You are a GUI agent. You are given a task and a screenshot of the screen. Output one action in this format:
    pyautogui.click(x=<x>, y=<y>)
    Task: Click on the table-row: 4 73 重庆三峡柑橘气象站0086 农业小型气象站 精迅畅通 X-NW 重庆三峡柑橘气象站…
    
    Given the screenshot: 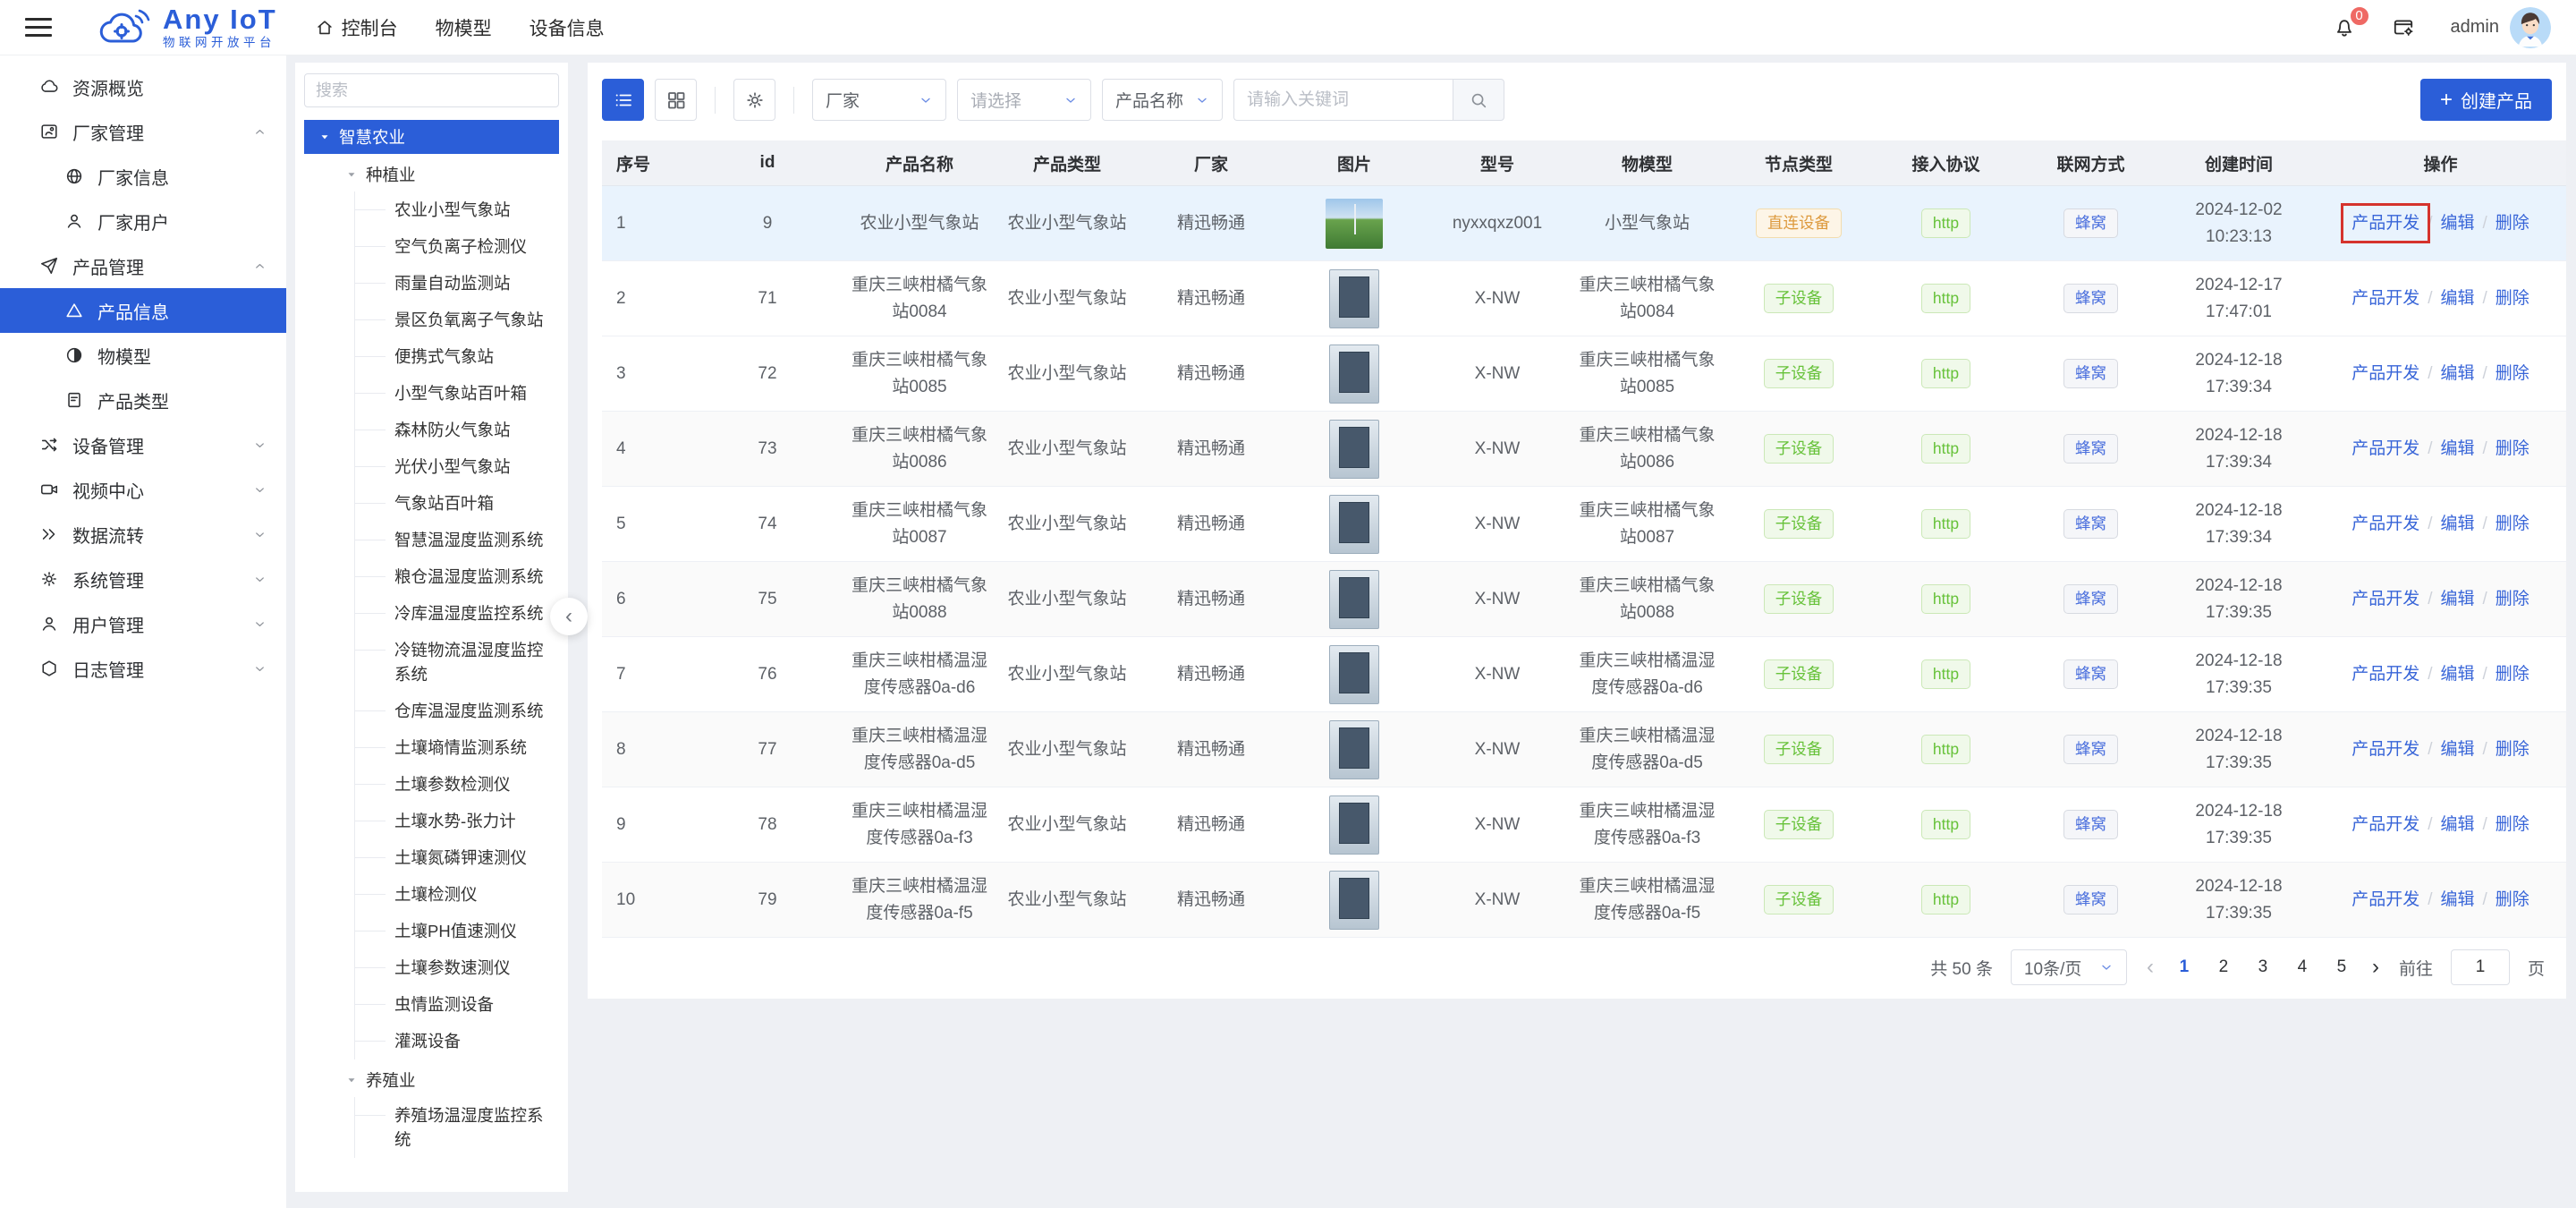 What is the action you would take?
    pyautogui.click(x=1584, y=449)
    